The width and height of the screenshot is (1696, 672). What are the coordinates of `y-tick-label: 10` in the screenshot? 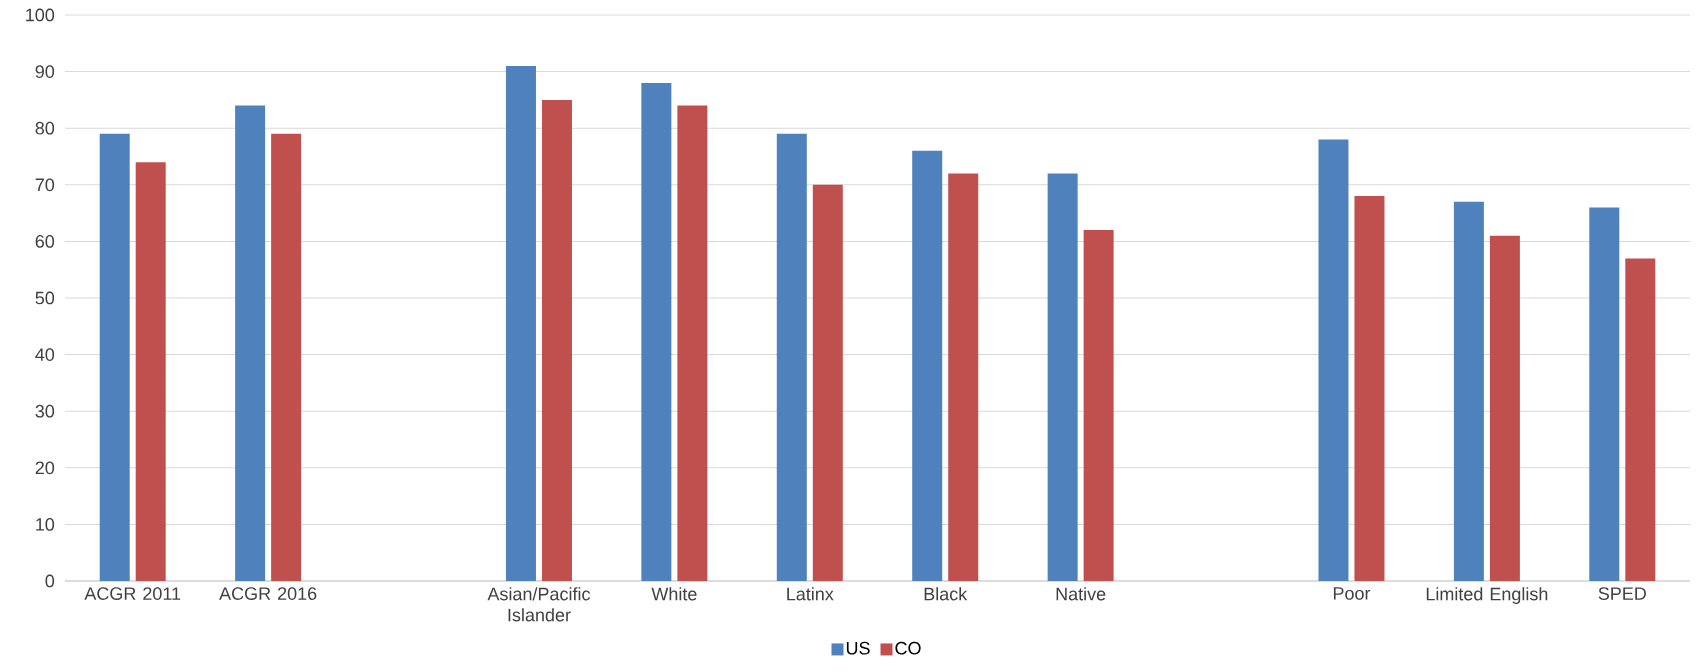 It's located at (45, 524).